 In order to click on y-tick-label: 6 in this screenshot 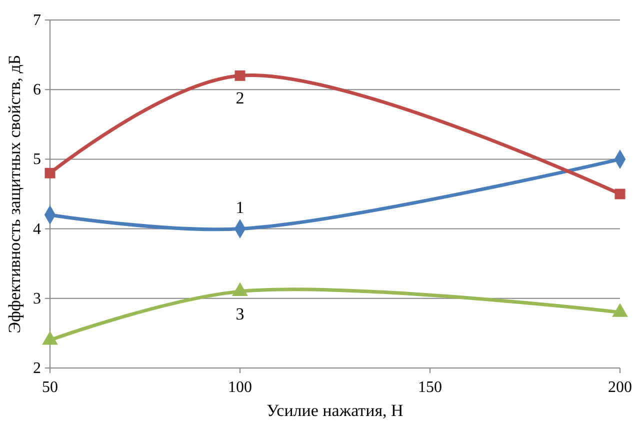, I will do `click(37, 90)`.